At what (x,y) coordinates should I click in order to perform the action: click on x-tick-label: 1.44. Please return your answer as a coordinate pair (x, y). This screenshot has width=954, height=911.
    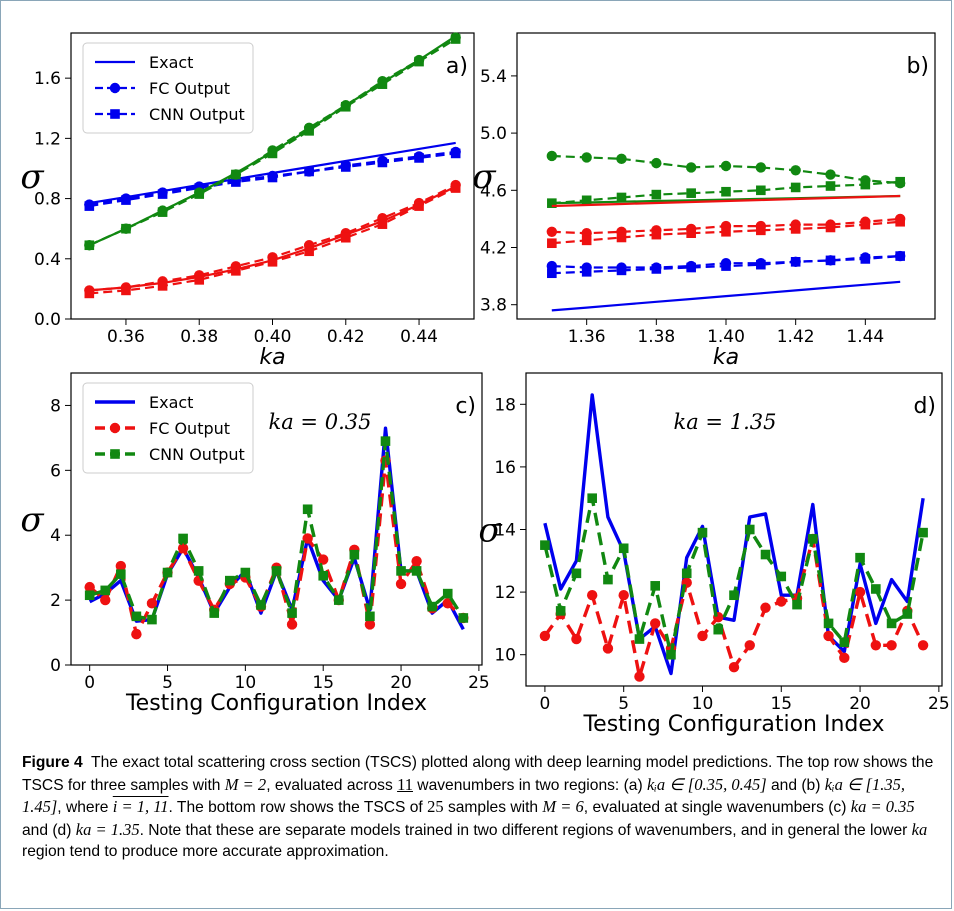
    Looking at the image, I should click on (865, 337).